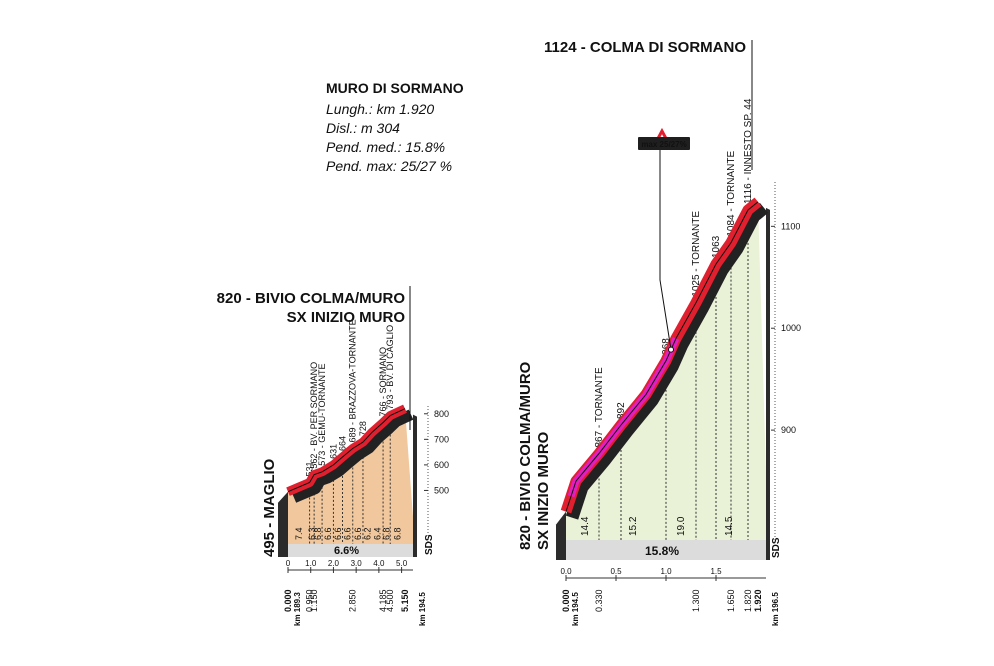 The image size is (994, 666). I want to click on profile-1-x-tick-label: 5.0, so click(402, 563).